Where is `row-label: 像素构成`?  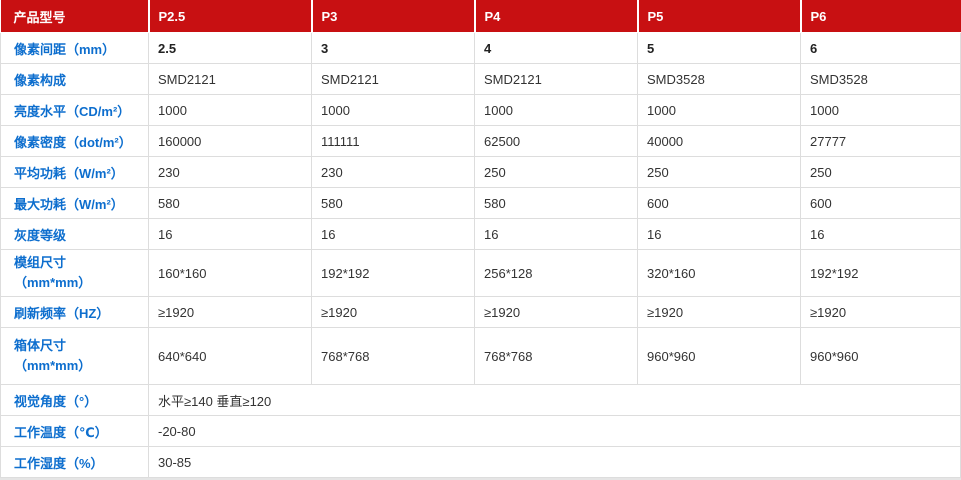 row-label: 像素构成 is located at coordinates (74, 79).